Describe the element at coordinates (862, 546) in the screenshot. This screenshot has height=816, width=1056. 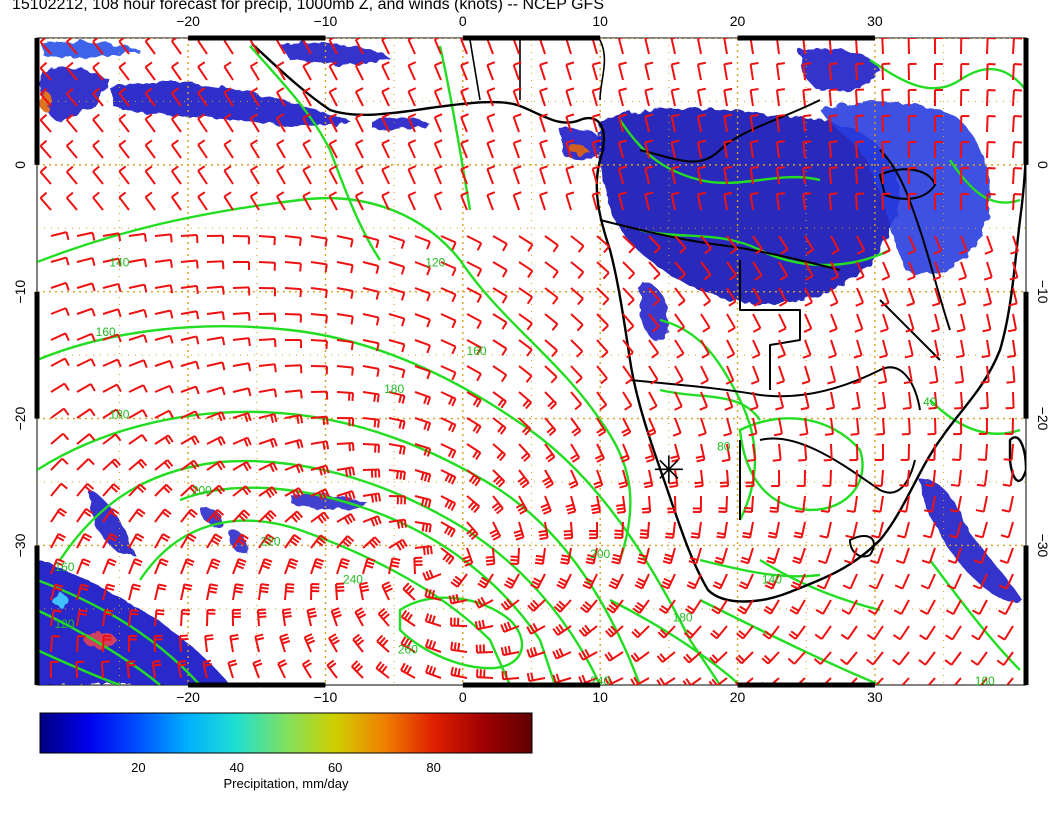
I see `country-border` at that location.